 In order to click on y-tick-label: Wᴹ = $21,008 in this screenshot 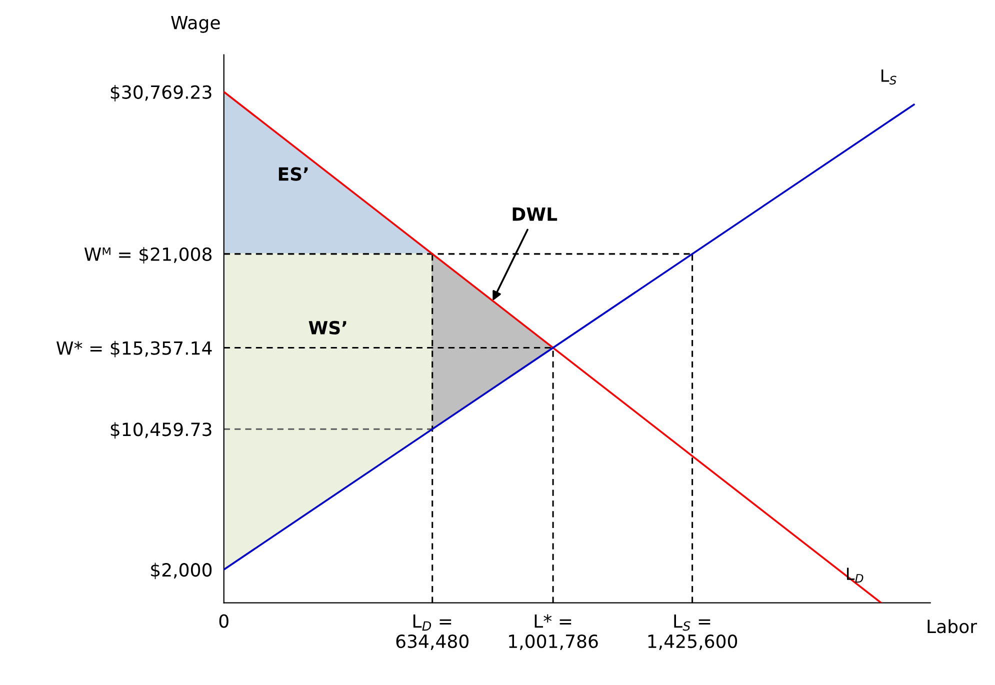, I will do `click(148, 255)`.